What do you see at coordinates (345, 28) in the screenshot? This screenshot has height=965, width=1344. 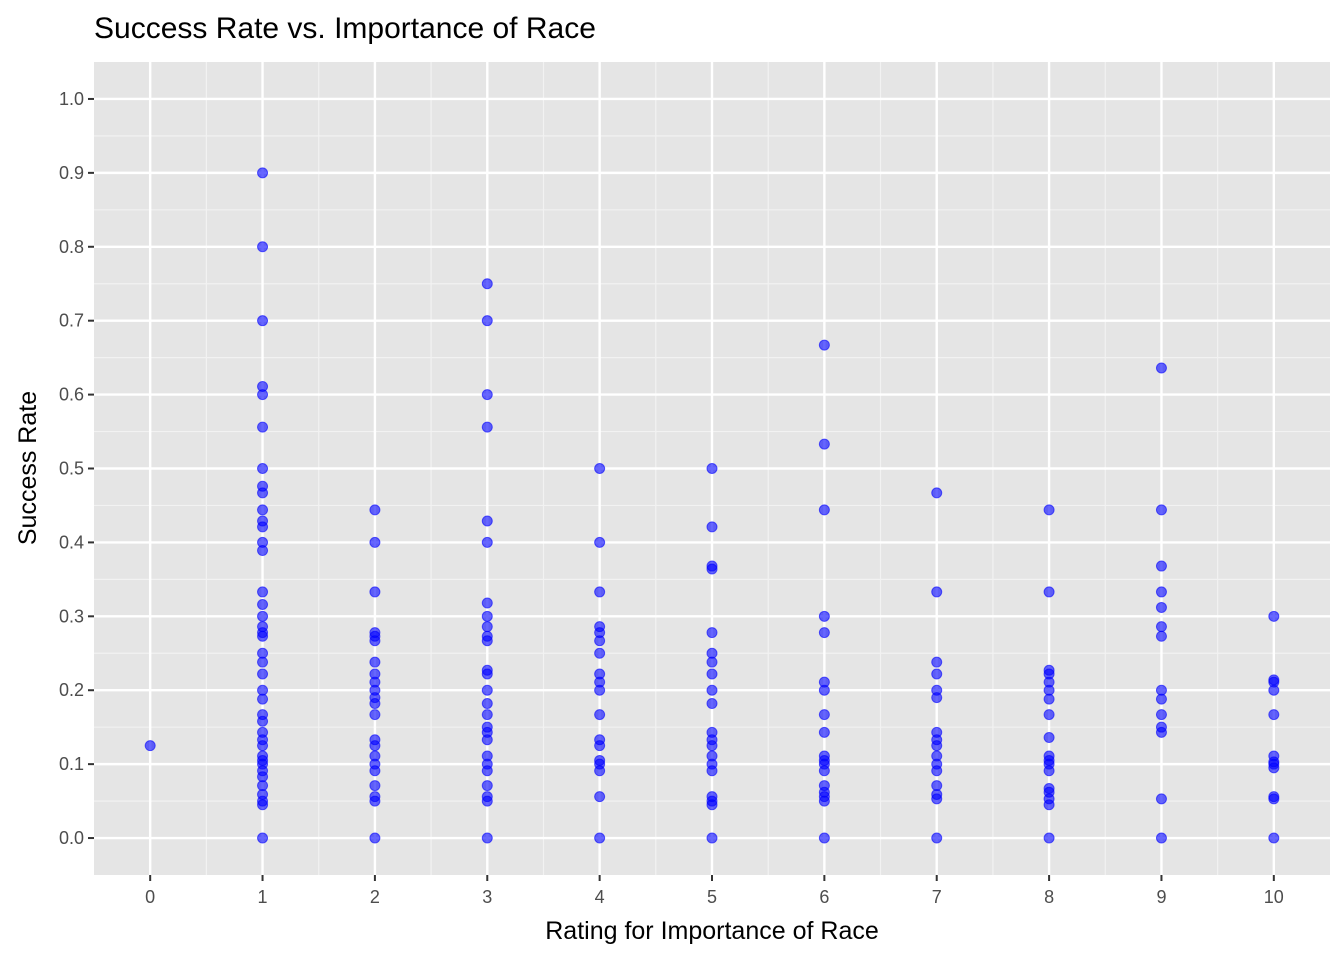 I see `chart-title: Success Rate vs. Importance of Race` at bounding box center [345, 28].